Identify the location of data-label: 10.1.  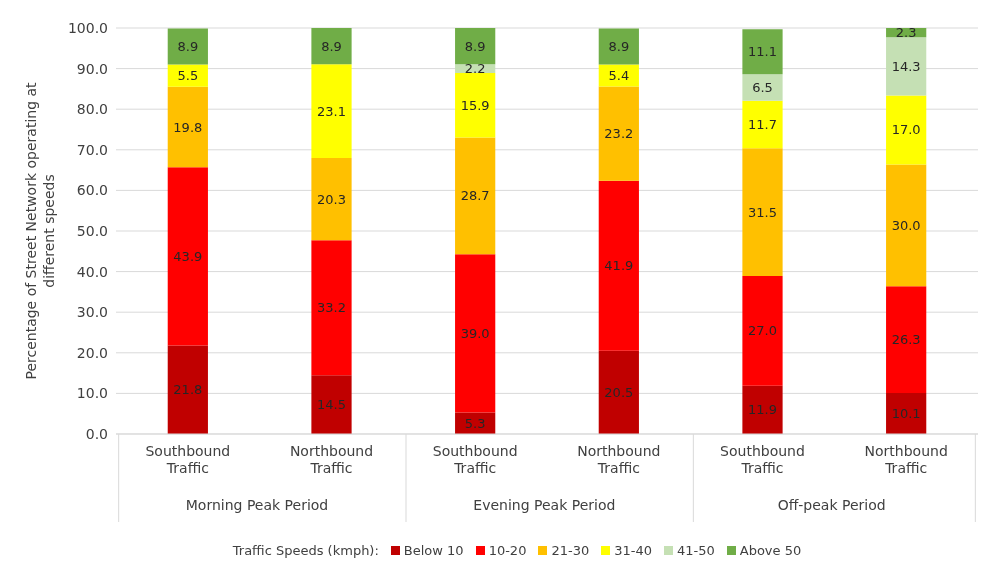
(906, 413).